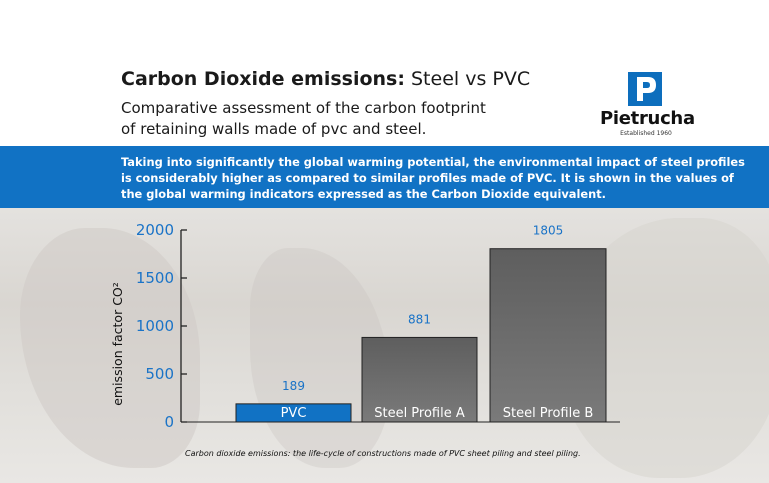 The image size is (769, 483). What do you see at coordinates (293, 386) in the screenshot?
I see `bar-value-label: 189` at bounding box center [293, 386].